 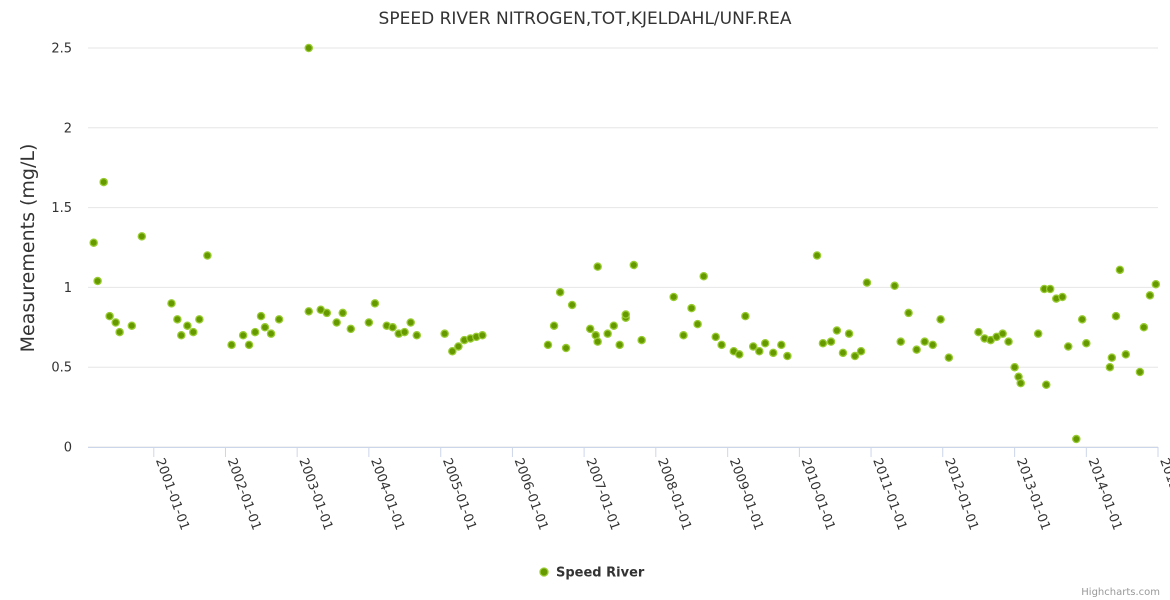 I want to click on legend-marker, so click(x=544, y=572).